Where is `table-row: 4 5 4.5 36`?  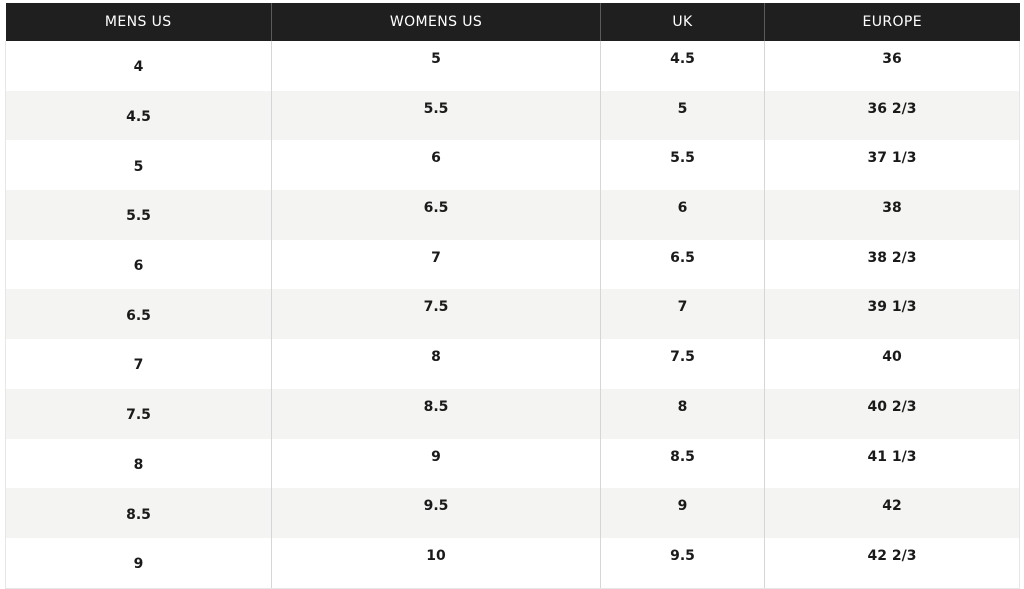 table-row: 4 5 4.5 36 is located at coordinates (512, 66).